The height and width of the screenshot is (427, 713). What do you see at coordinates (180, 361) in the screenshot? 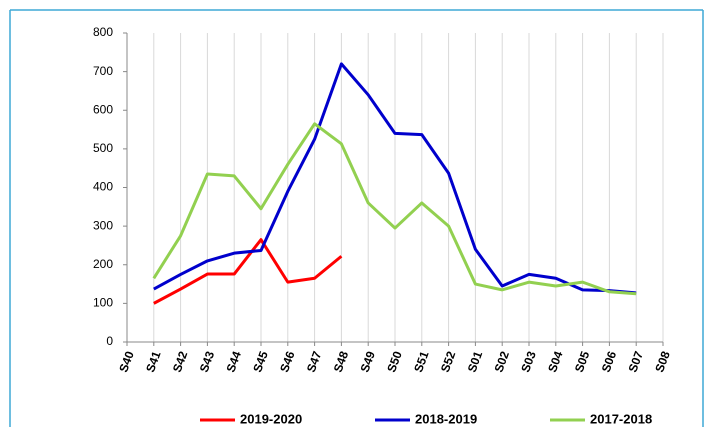
I see `x-tick-label: S42` at bounding box center [180, 361].